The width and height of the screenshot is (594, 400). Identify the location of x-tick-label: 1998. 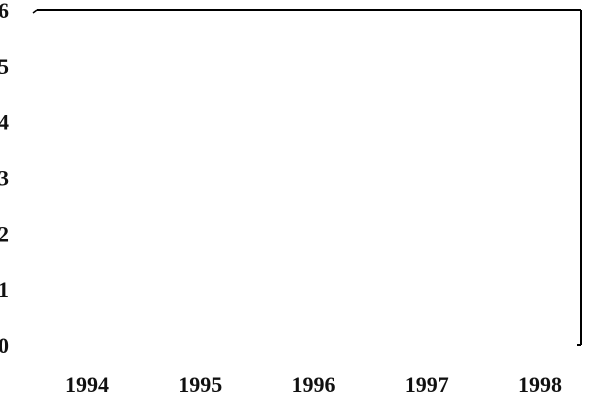
(540, 384).